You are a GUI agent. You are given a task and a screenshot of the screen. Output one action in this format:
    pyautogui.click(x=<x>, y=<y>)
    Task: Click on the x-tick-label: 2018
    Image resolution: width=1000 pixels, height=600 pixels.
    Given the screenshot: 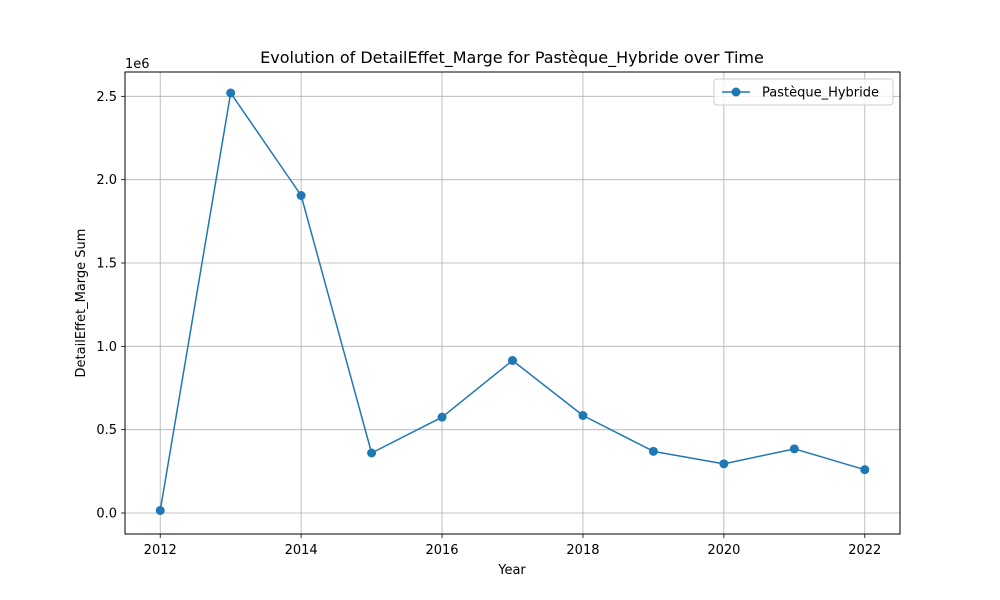 What is the action you would take?
    pyautogui.click(x=582, y=550)
    